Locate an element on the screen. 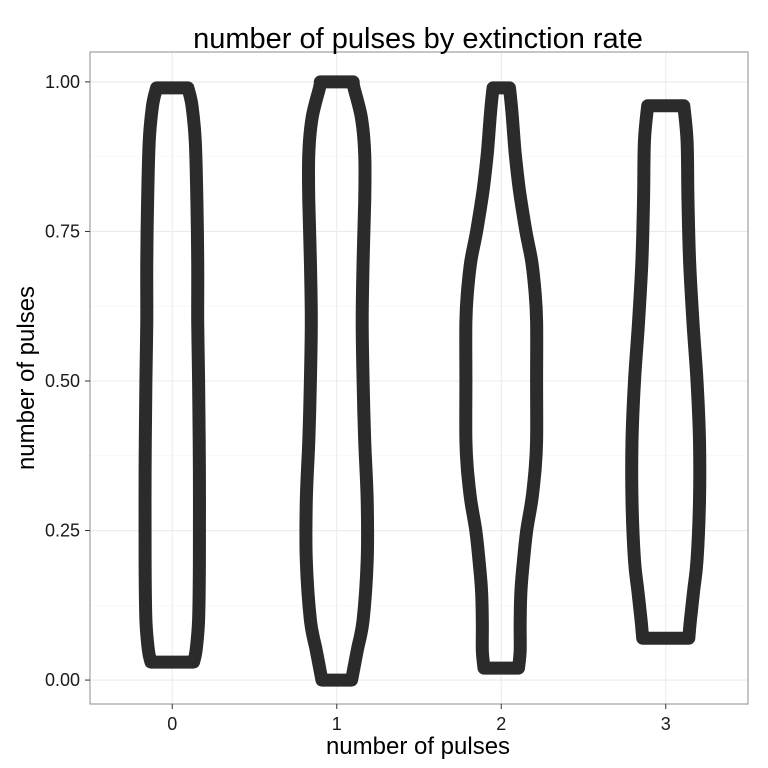  y-axis-title: number of pulses is located at coordinates (26, 378).